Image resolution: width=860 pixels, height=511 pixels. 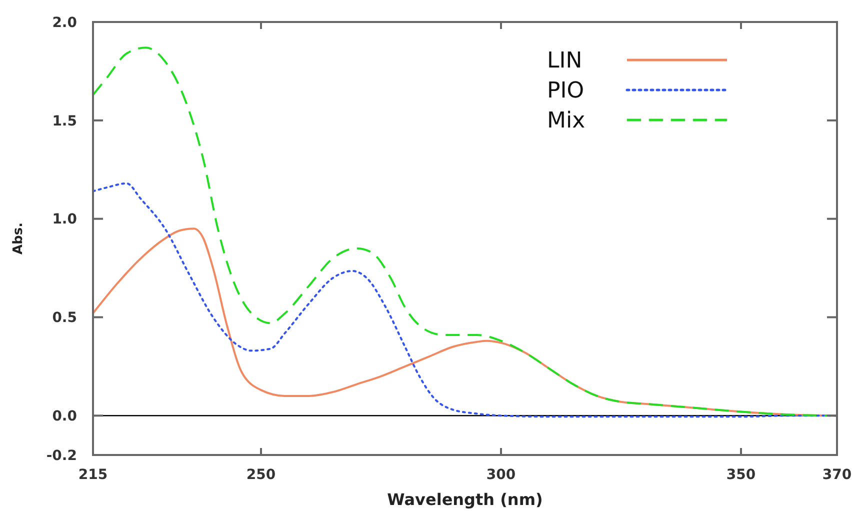 I want to click on y-tick-label: 0.5, so click(x=64, y=318).